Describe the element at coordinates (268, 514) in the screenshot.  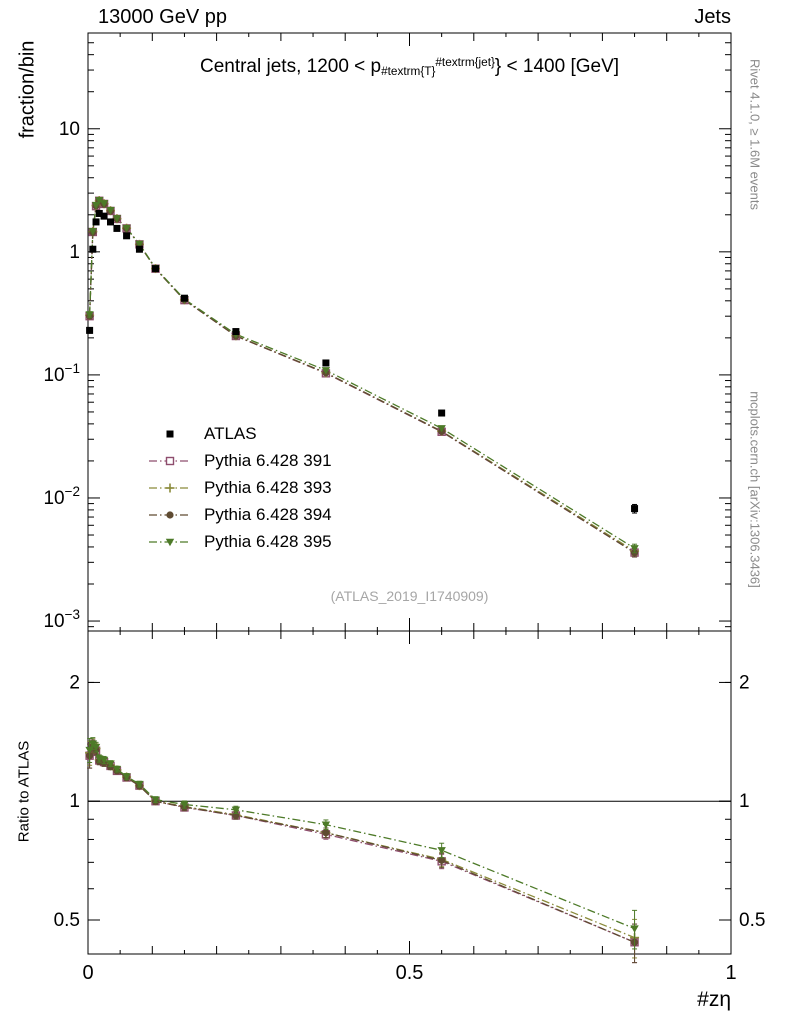
I see `legend-label: Pythia 6.428 394` at that location.